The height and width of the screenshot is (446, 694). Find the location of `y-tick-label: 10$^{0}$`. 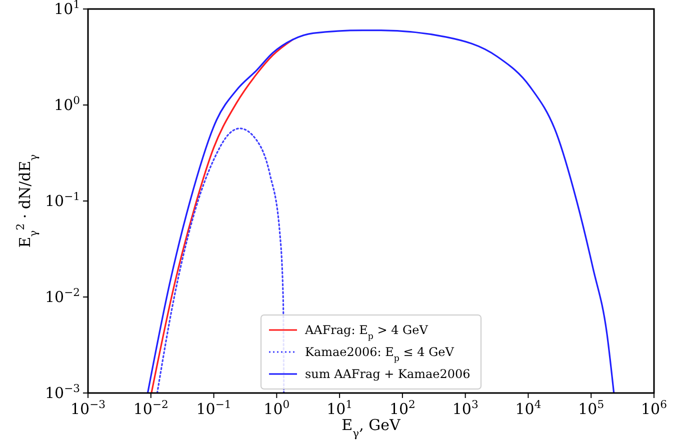

y-tick-label: 10$^{0}$ is located at coordinates (67, 104).